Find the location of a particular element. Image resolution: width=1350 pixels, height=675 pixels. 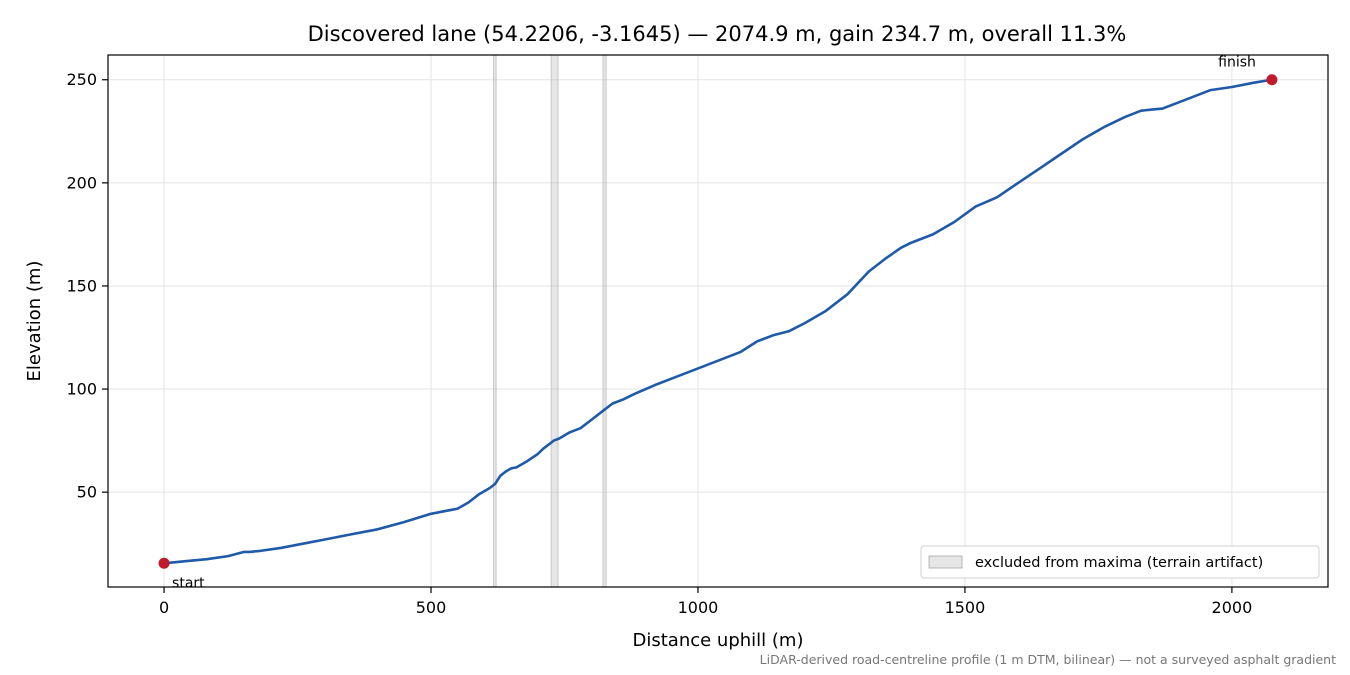

x-axis-ticks: 0 500 1000 1500 2000 is located at coordinates (705, 602).